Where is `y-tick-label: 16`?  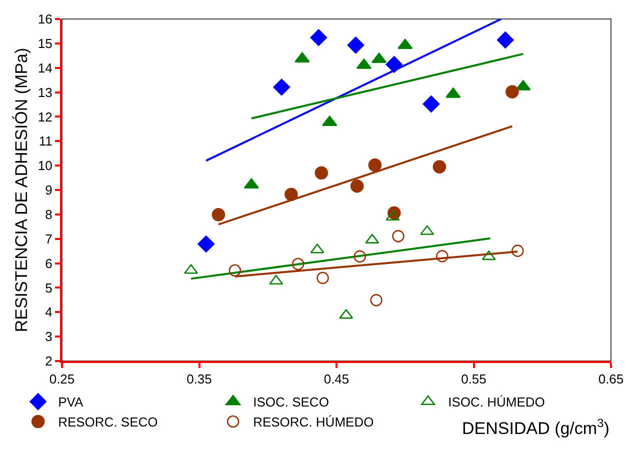
y-tick-label: 16 is located at coordinates (45, 19).